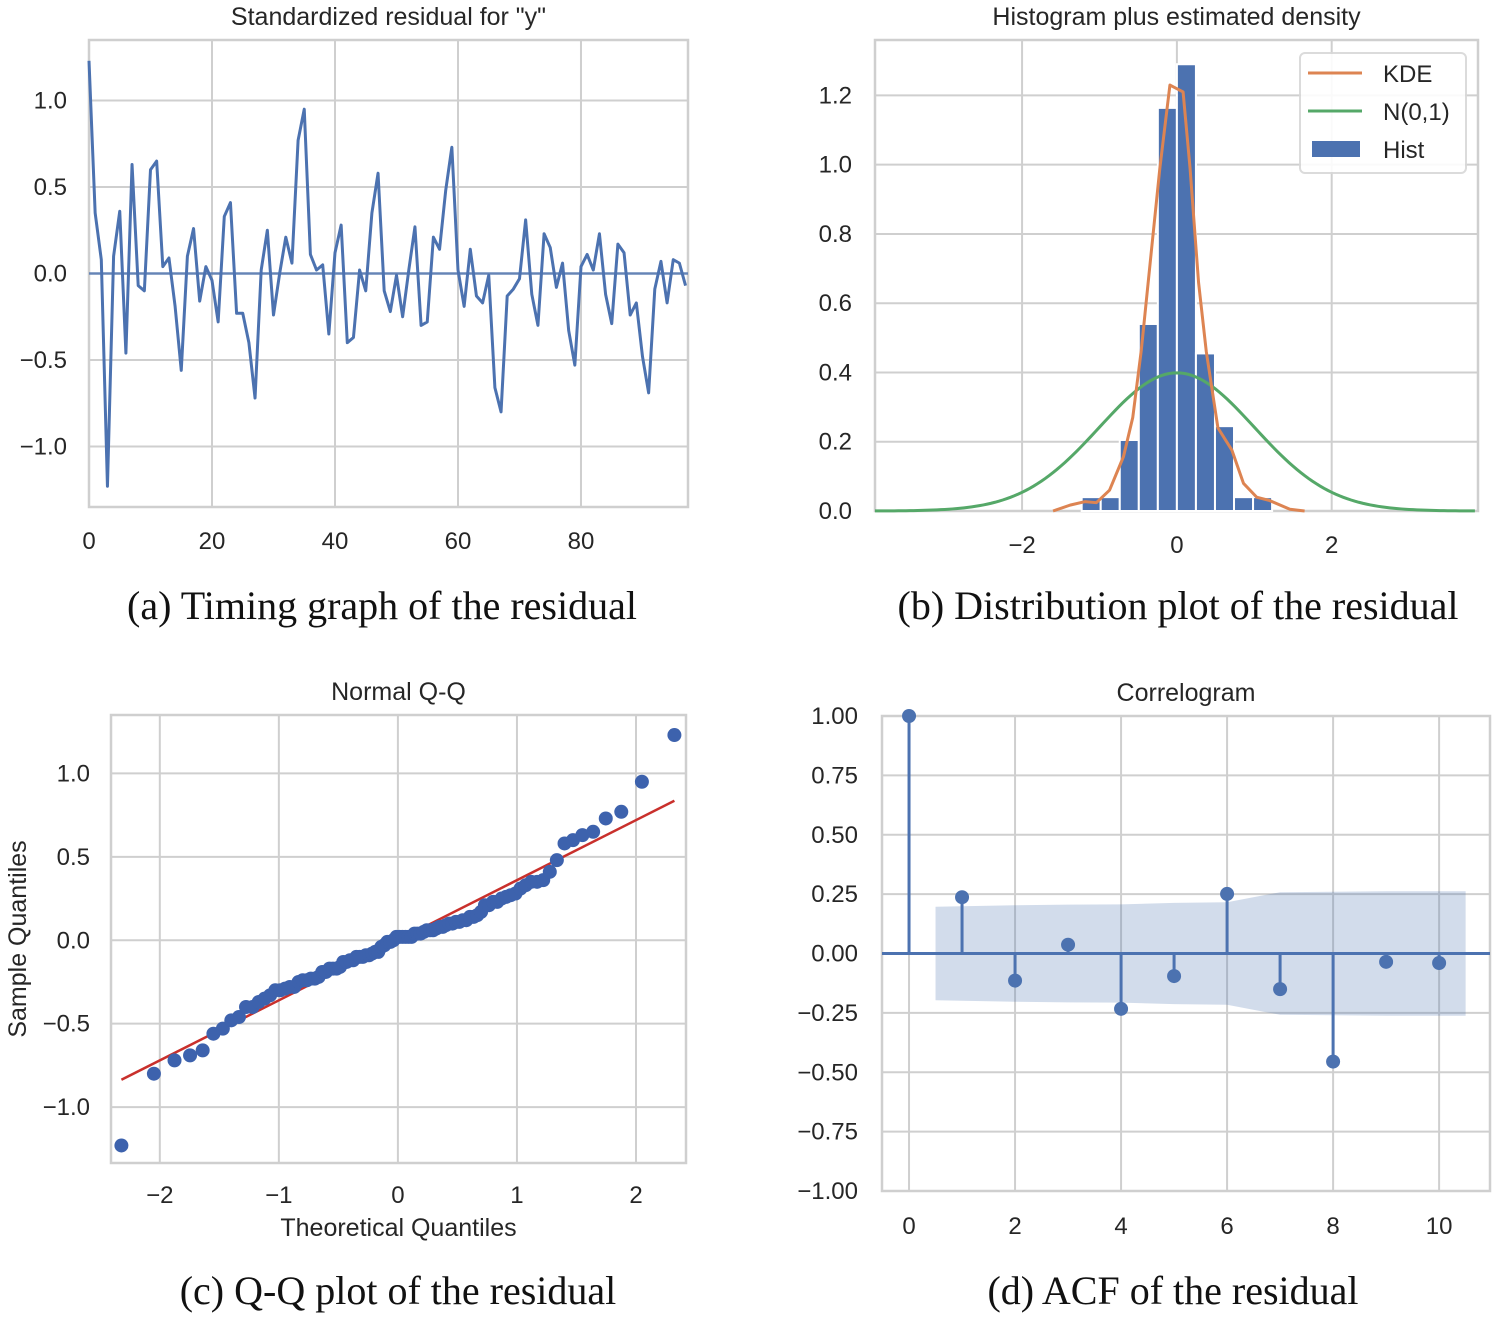  I want to click on kde-line, so click(1178, 298).